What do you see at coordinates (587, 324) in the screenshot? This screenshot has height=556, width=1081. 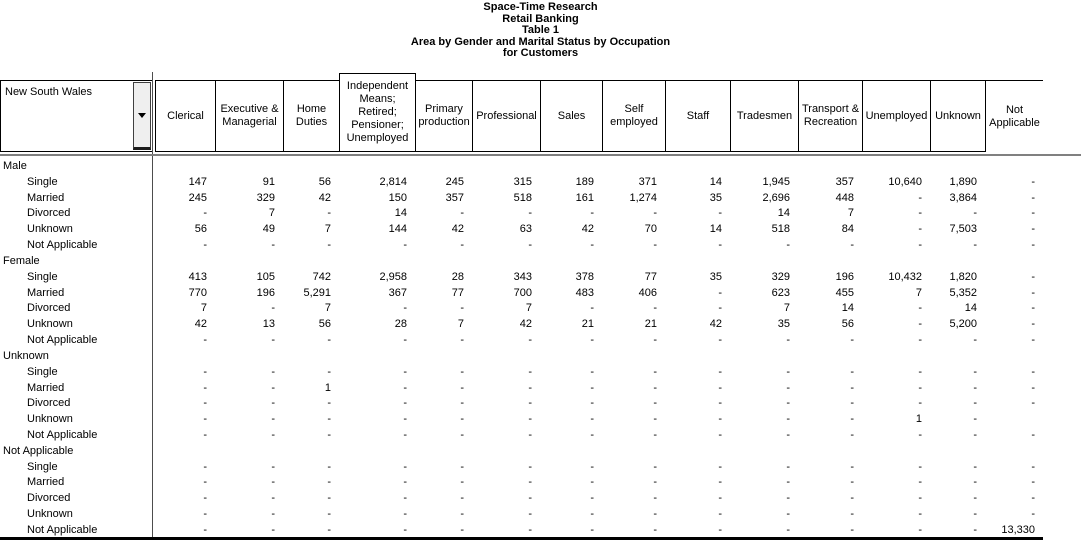 I see `data-cell: 21` at bounding box center [587, 324].